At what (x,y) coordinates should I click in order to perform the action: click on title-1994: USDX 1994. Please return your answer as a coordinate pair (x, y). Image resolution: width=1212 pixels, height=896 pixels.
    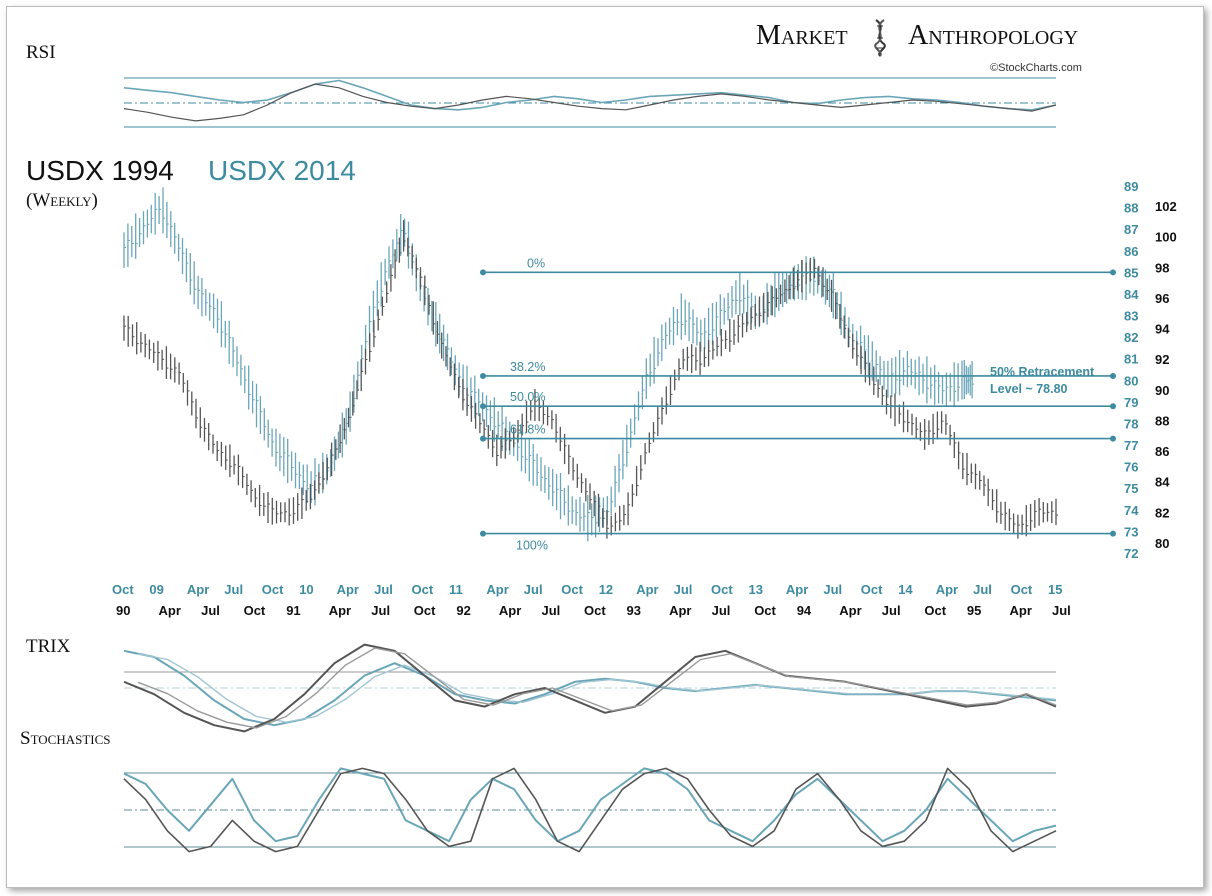
    Looking at the image, I should click on (100, 170).